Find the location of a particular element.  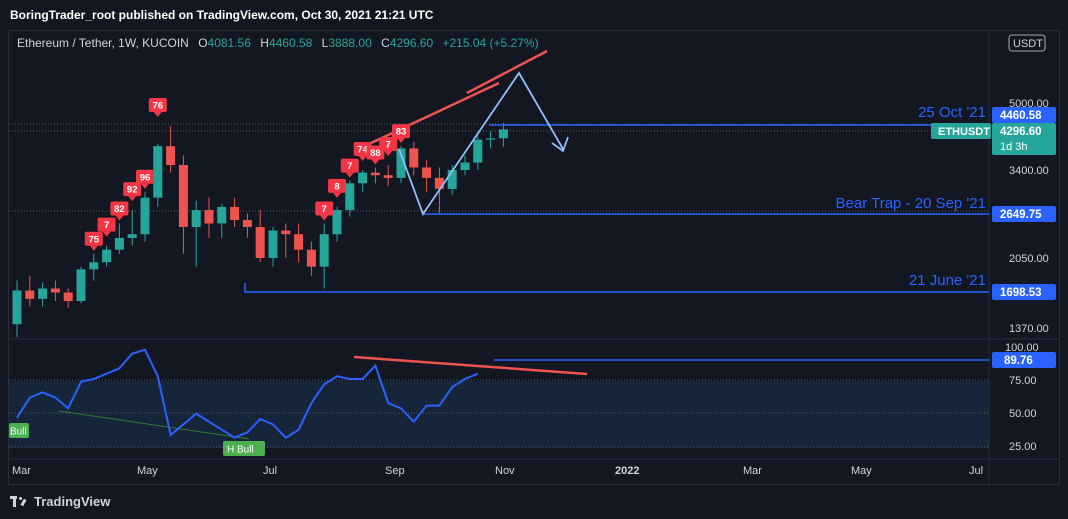

hbull-label-text: H Bull is located at coordinates (240, 450).